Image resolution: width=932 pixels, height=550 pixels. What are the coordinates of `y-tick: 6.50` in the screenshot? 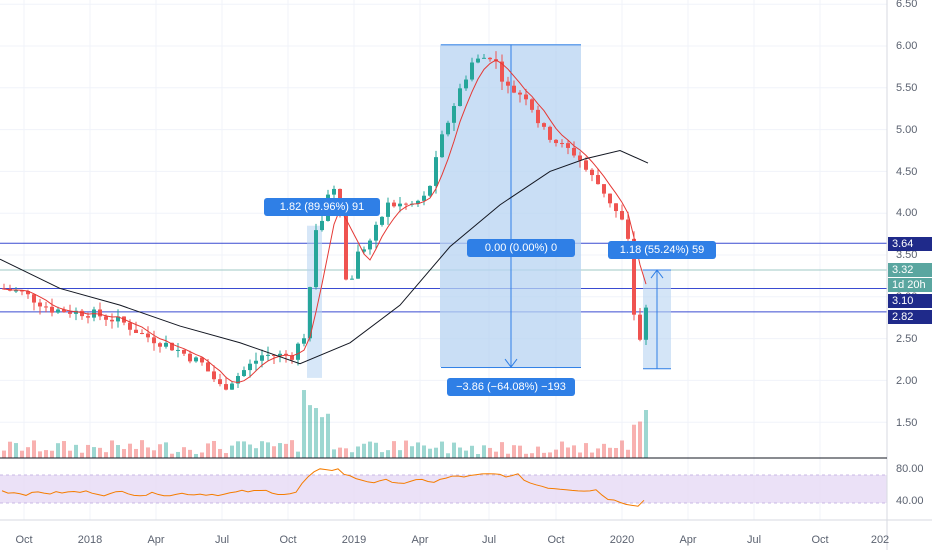 It's located at (907, 5).